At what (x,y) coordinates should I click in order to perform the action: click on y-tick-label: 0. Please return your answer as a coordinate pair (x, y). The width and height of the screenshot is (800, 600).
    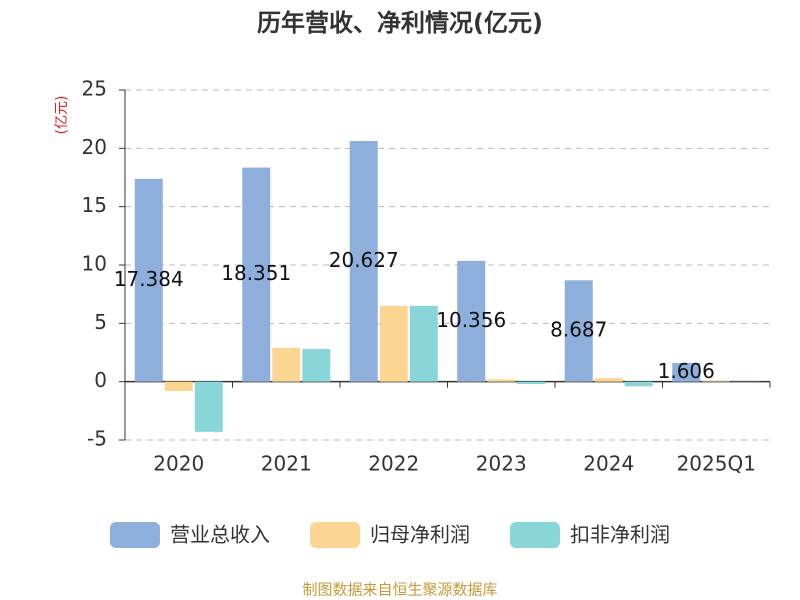
    Looking at the image, I should click on (100, 380).